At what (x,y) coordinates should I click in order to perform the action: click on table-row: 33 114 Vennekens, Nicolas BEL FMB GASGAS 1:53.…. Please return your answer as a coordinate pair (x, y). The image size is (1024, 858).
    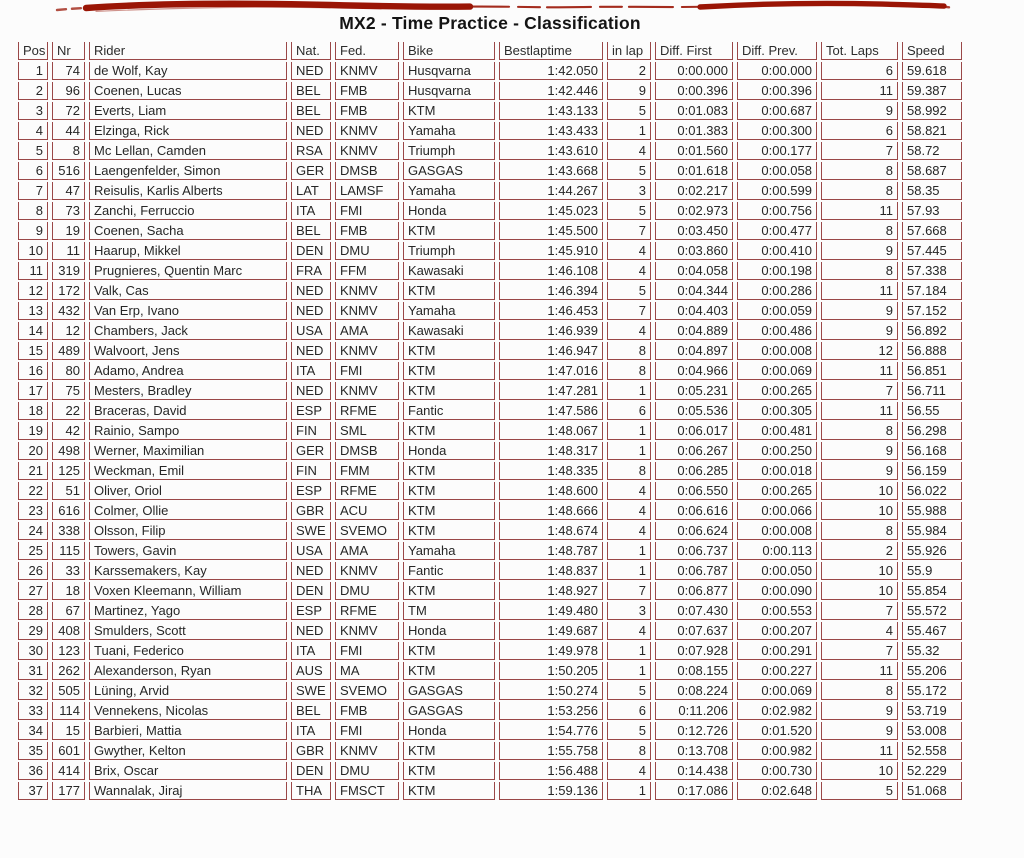
    Looking at the image, I should click on (490, 711).